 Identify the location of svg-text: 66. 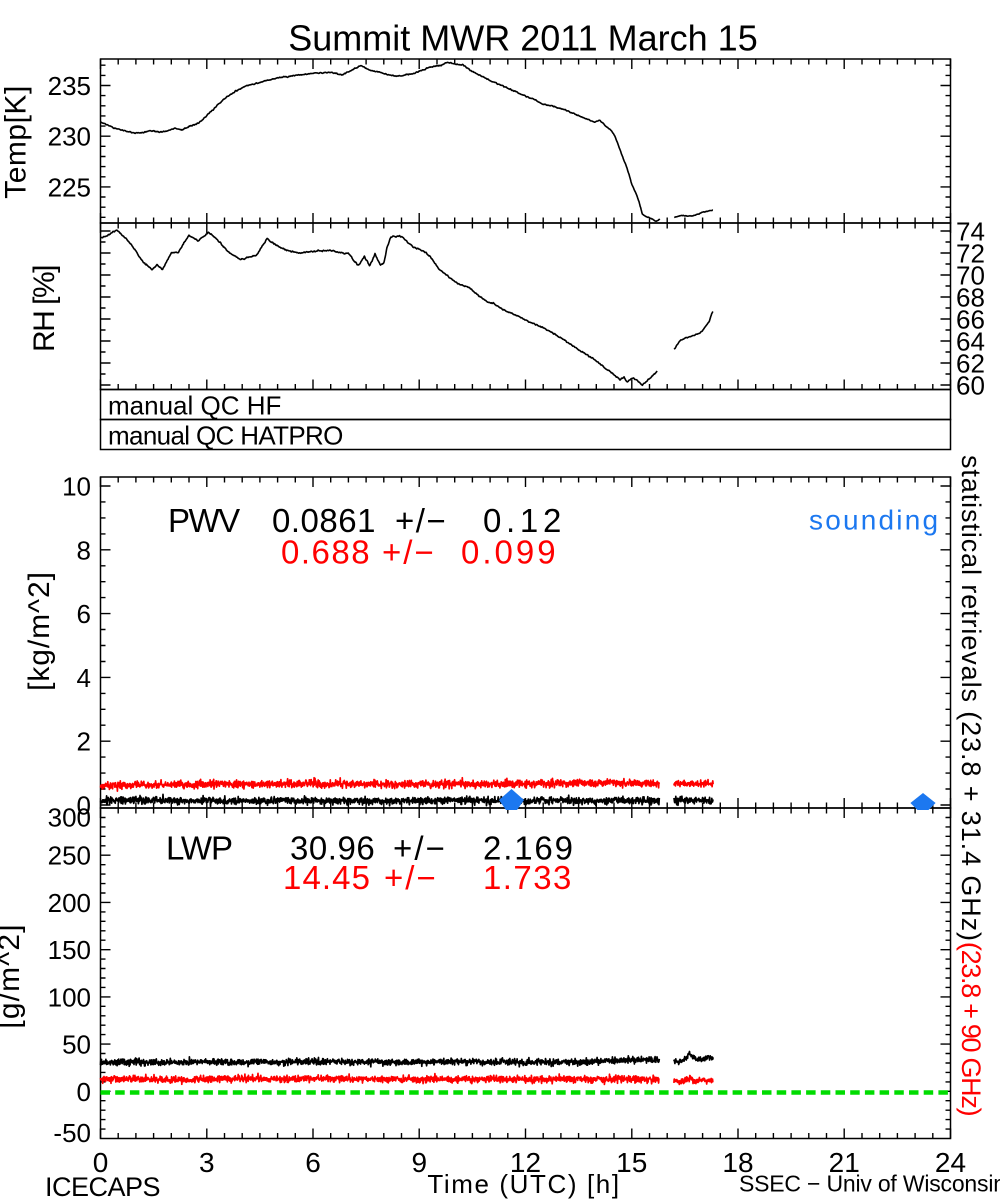
(970, 320).